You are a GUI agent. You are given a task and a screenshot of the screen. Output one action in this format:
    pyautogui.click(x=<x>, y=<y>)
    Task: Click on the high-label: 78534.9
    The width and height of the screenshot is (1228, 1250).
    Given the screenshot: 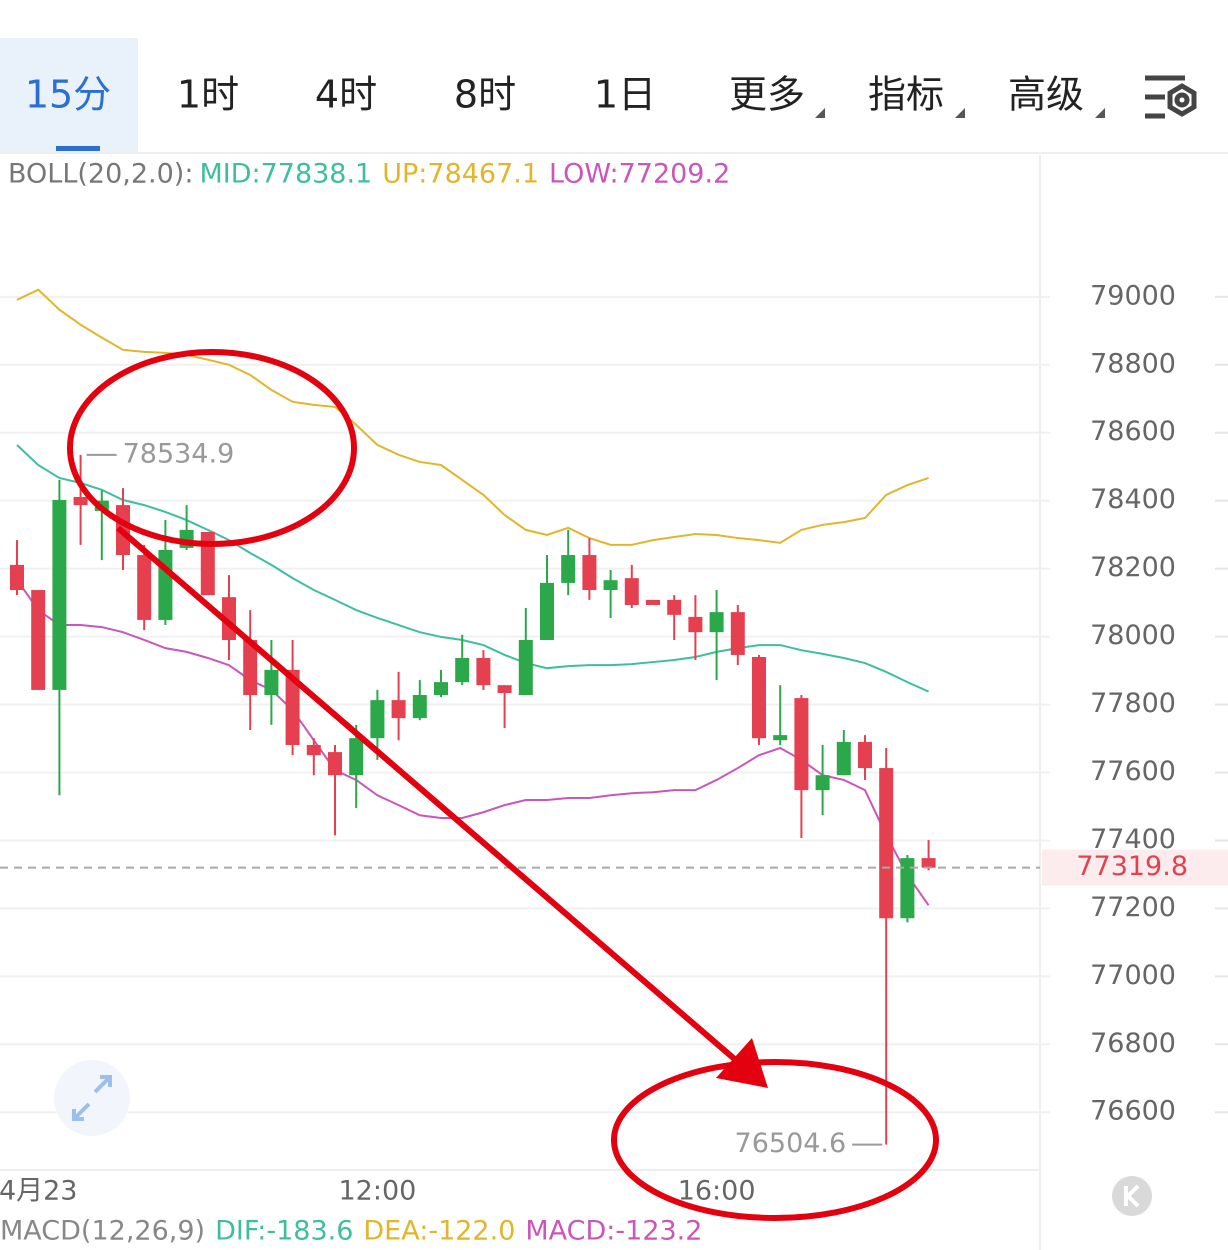 What is the action you would take?
    pyautogui.click(x=179, y=453)
    